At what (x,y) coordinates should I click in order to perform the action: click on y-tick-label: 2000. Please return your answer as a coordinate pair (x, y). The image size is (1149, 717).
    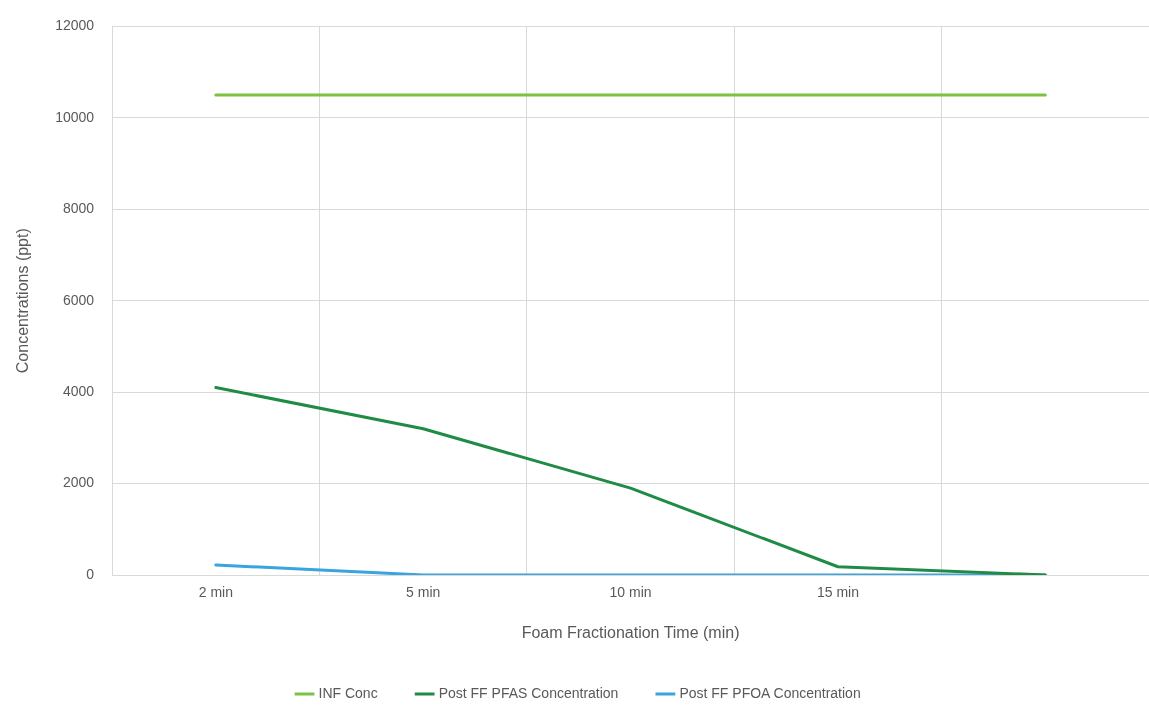
    Looking at the image, I should click on (78, 482).